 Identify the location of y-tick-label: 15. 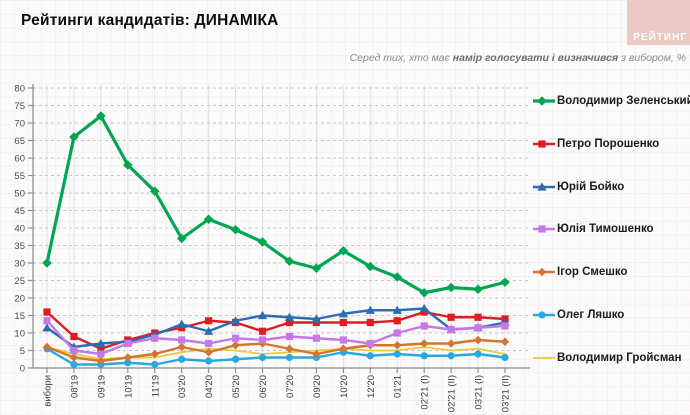
(19, 316).